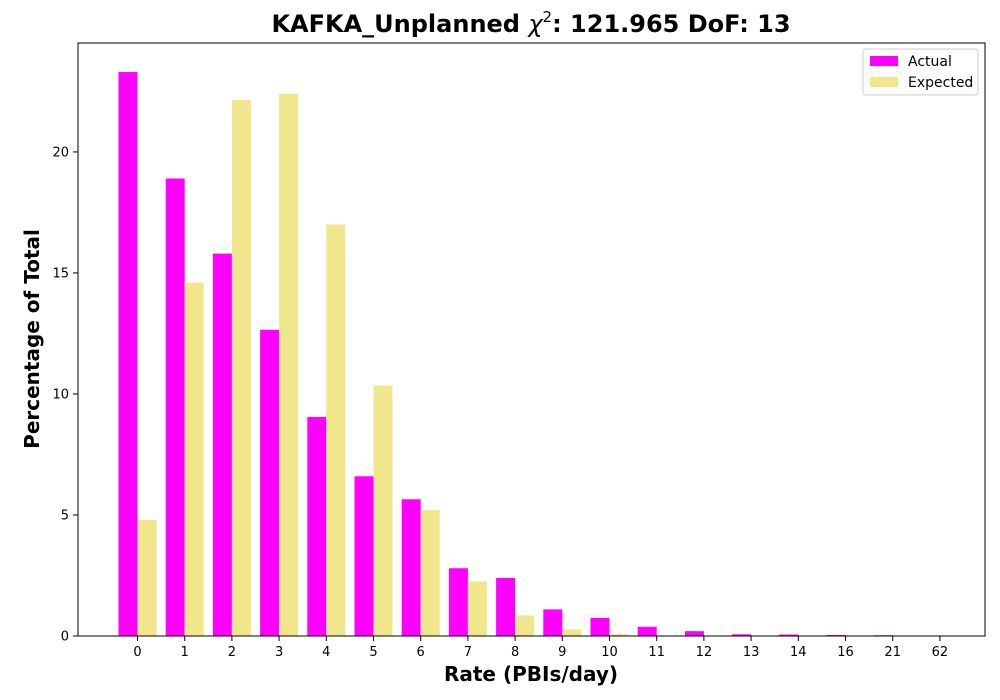 The width and height of the screenshot is (1000, 700). What do you see at coordinates (373, 652) in the screenshot?
I see `x-tick-label-5: 5` at bounding box center [373, 652].